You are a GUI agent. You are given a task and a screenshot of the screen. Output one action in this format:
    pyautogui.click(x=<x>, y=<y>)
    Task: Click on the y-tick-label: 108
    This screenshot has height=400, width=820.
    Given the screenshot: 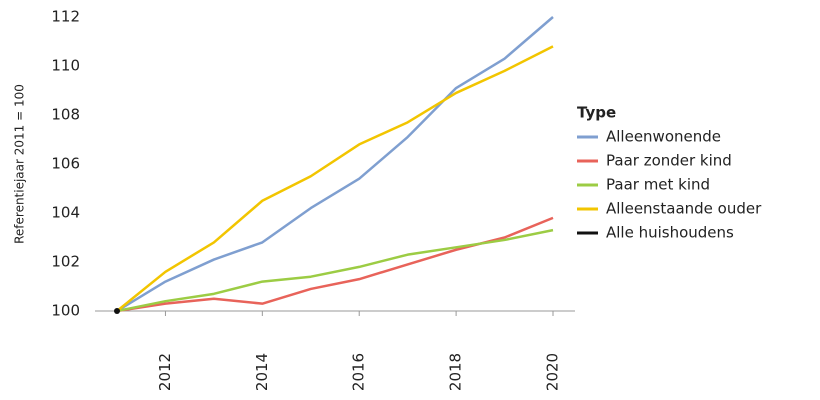 What is the action you would take?
    pyautogui.click(x=65, y=115)
    